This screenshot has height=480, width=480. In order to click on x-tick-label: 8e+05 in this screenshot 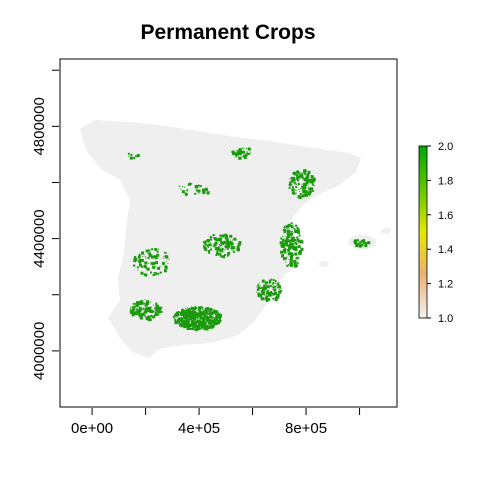, I will do `click(306, 428)`.